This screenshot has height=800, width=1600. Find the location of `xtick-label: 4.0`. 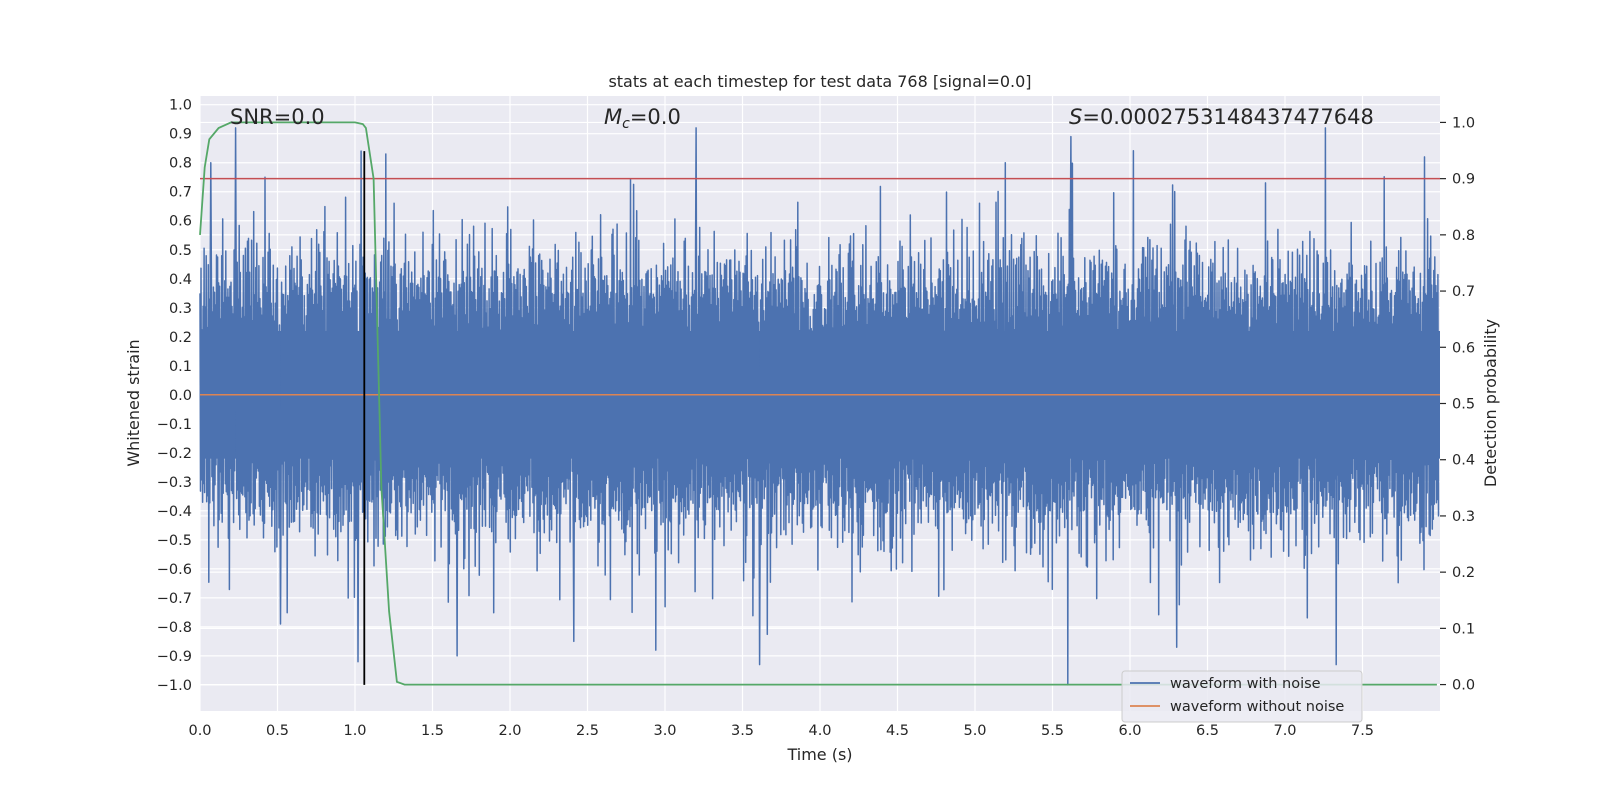

xtick-label: 4.0 is located at coordinates (819, 731).